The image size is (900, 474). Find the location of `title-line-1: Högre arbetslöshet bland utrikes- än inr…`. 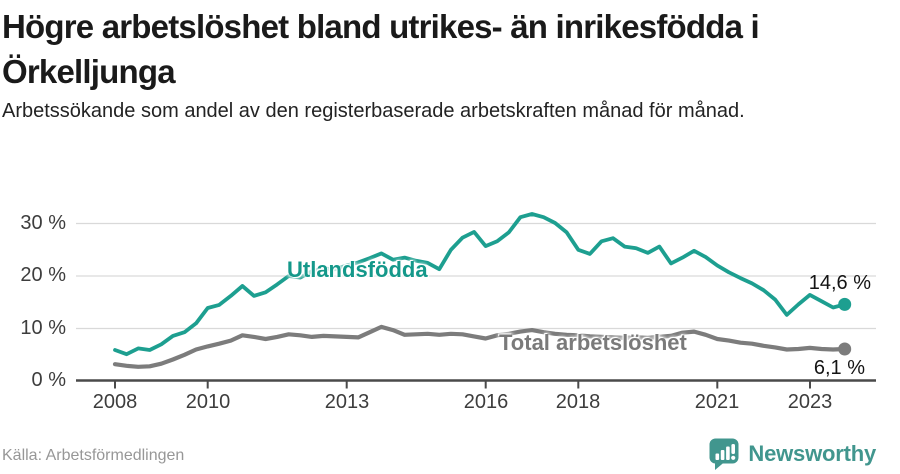

title-line-1: Högre arbetslöshet bland utrikes- än inr… is located at coordinates (381, 26).